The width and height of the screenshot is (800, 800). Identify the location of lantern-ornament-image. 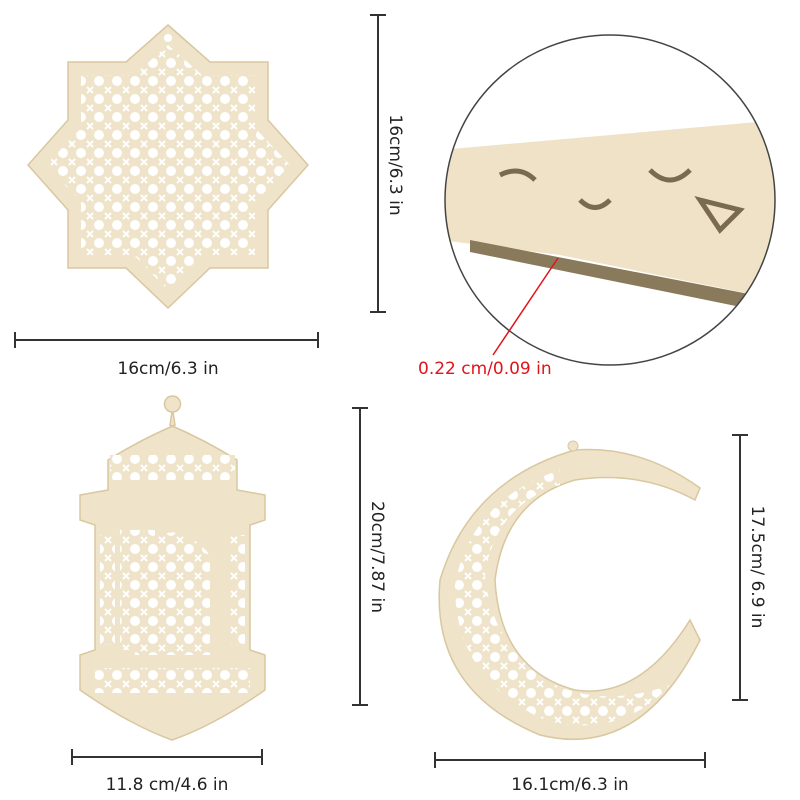
(172, 568).